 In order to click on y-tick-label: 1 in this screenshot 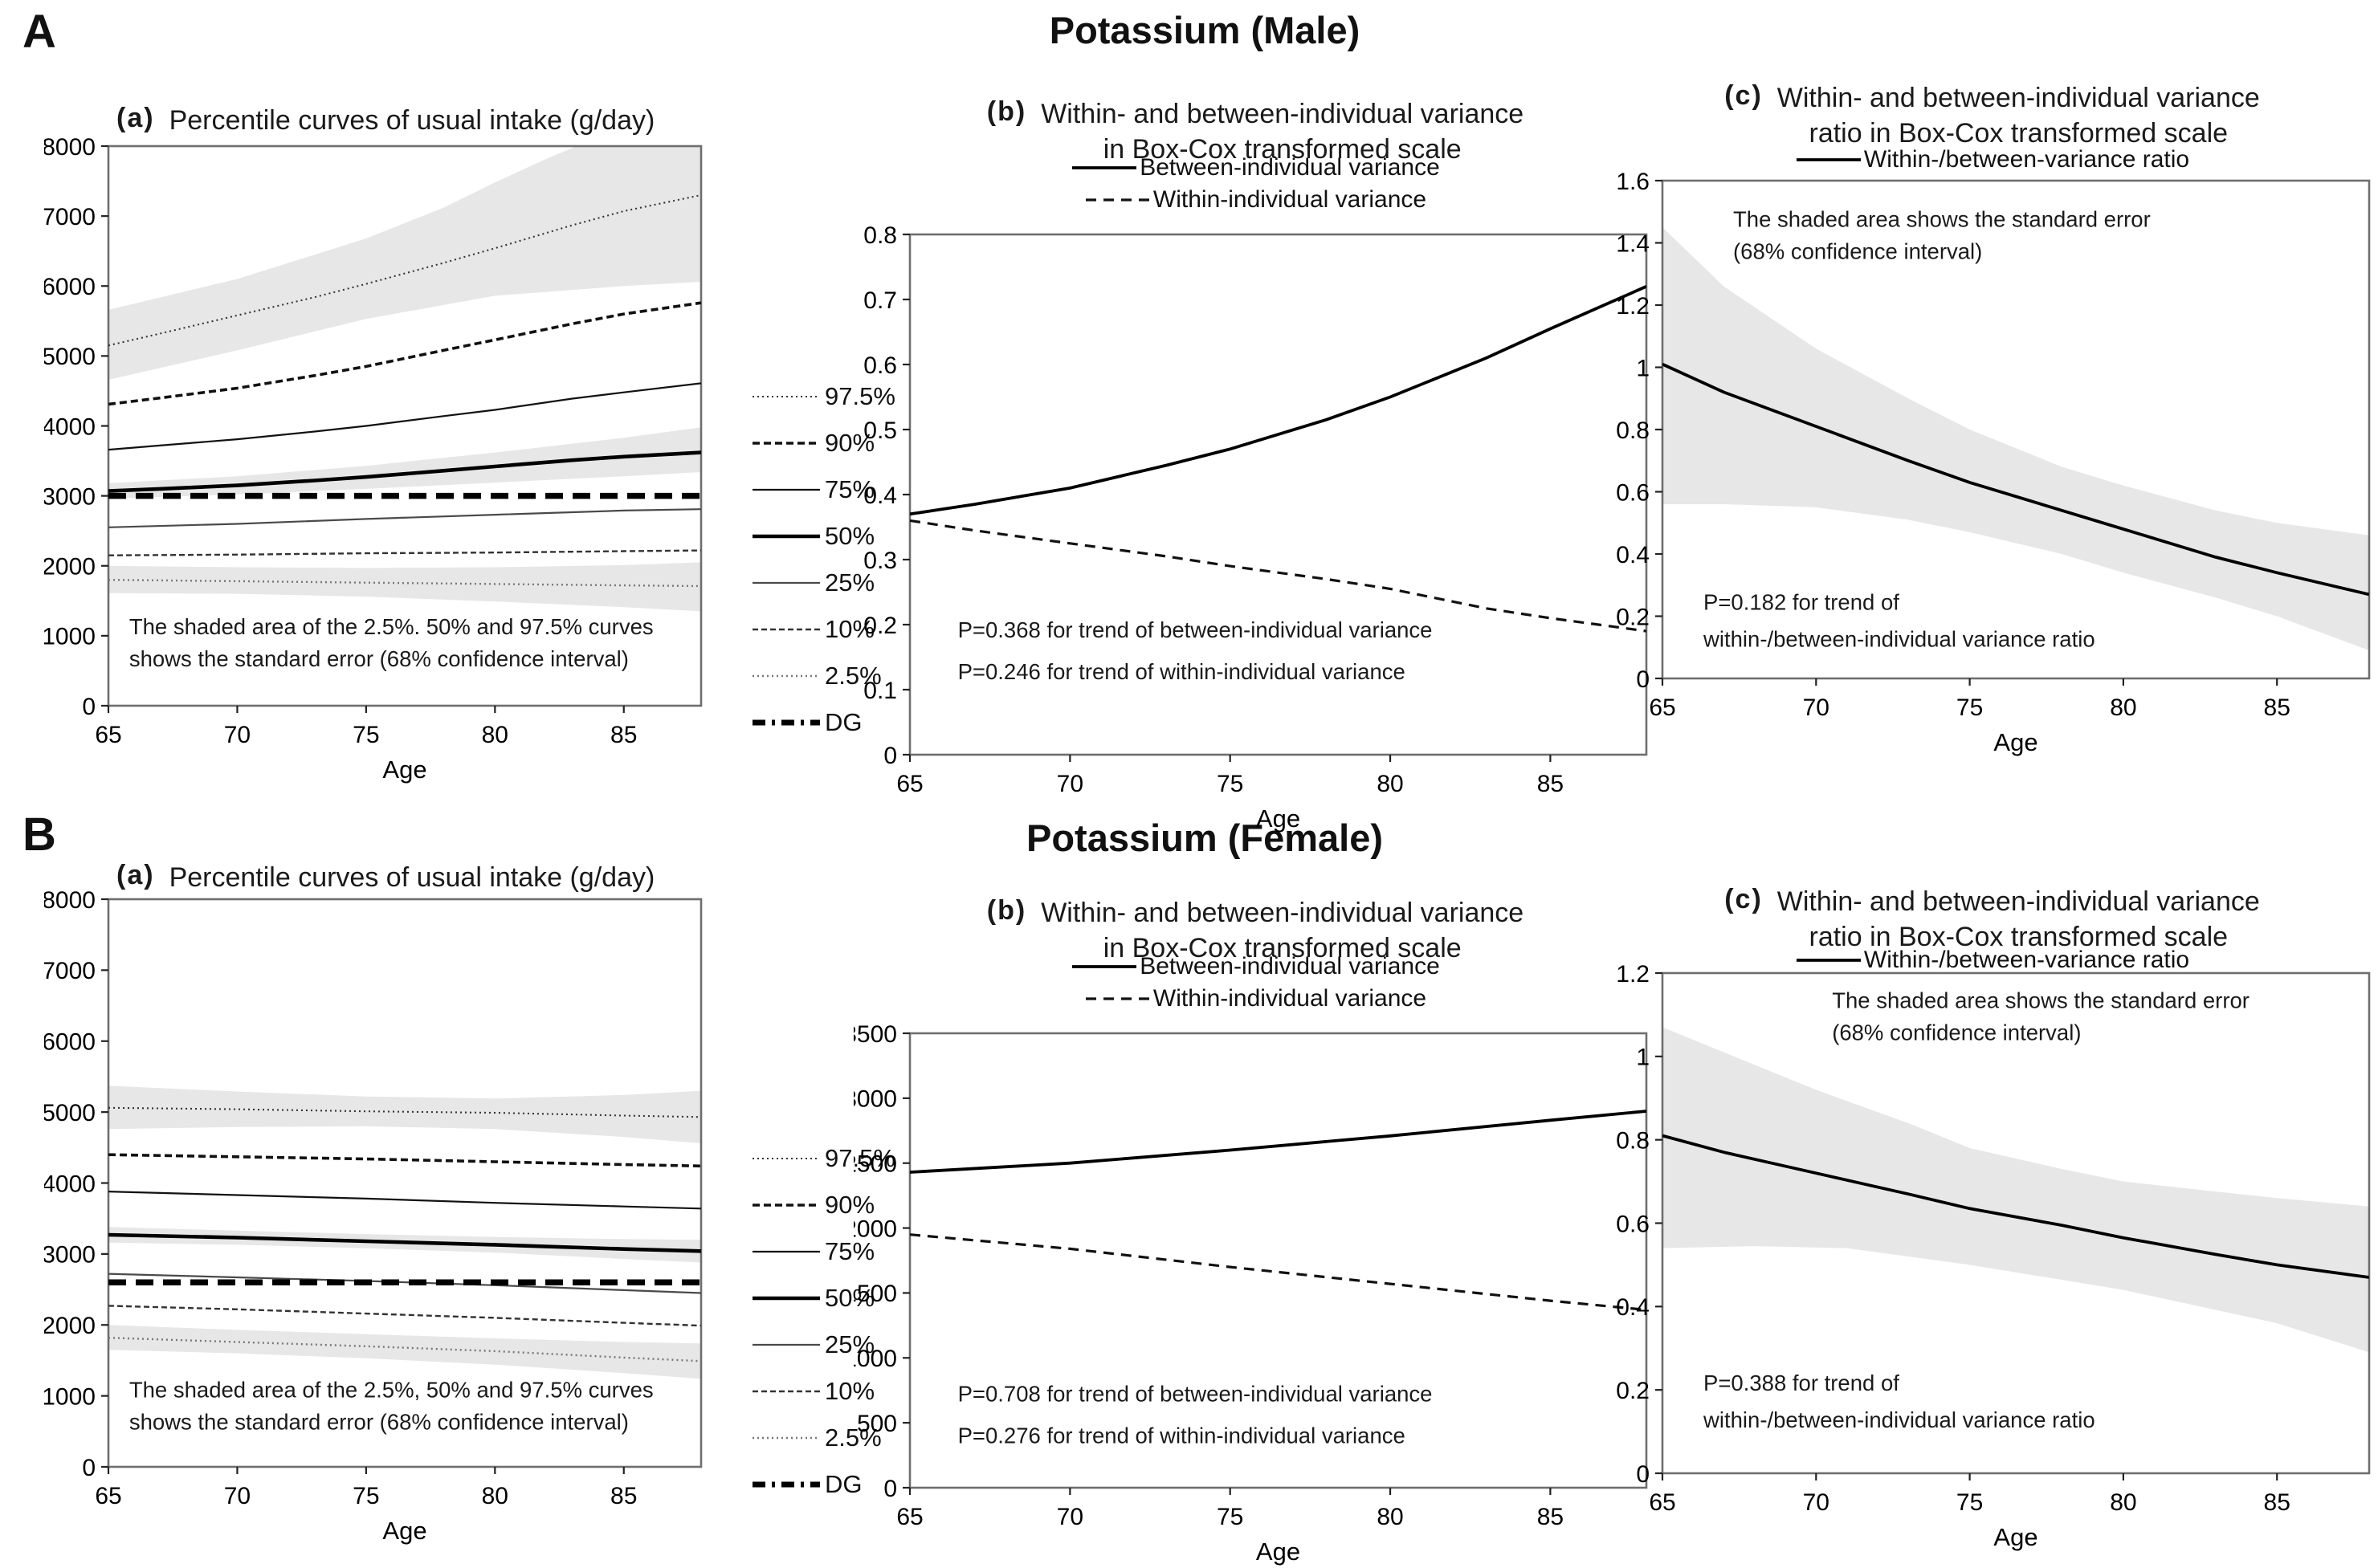, I will do `click(1643, 1058)`.